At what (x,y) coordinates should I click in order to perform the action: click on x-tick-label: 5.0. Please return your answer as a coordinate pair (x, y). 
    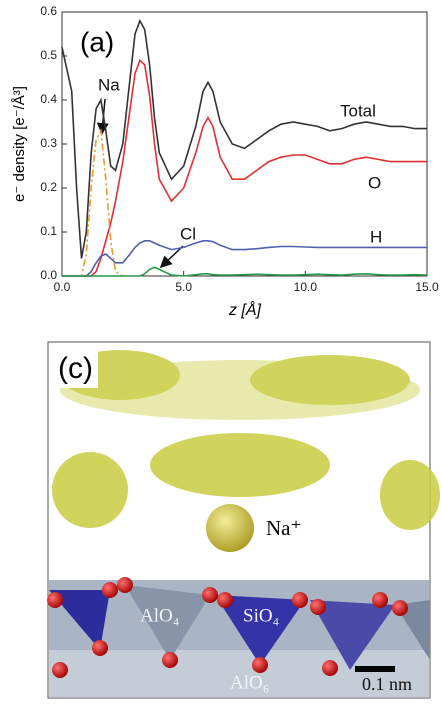
    Looking at the image, I should click on (183, 287).